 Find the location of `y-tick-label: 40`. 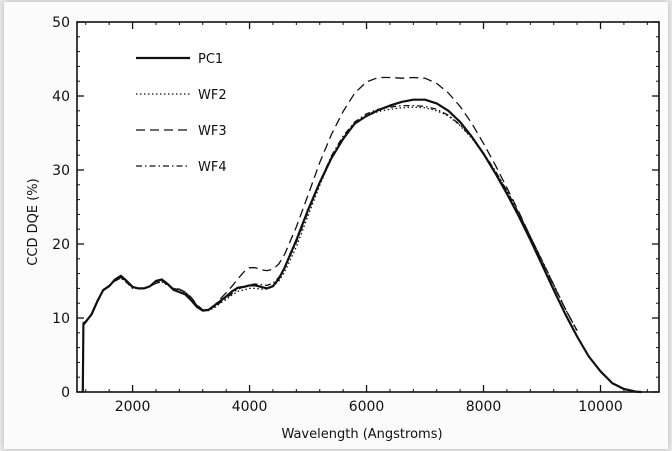

y-tick-label: 40 is located at coordinates (61, 97).